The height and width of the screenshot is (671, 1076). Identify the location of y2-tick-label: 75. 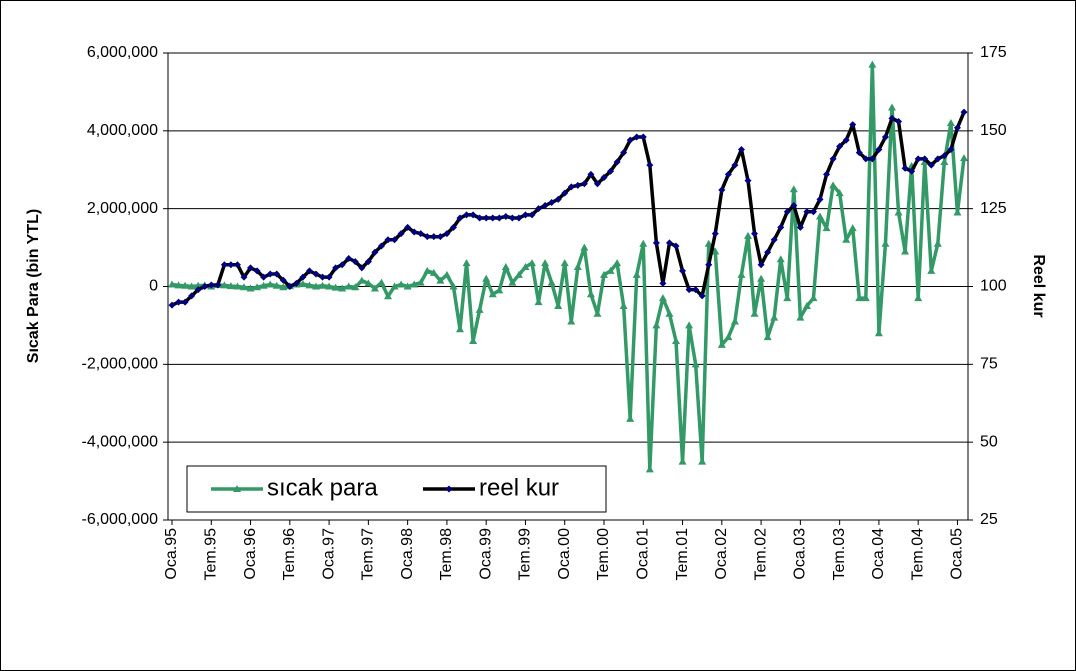
(989, 364).